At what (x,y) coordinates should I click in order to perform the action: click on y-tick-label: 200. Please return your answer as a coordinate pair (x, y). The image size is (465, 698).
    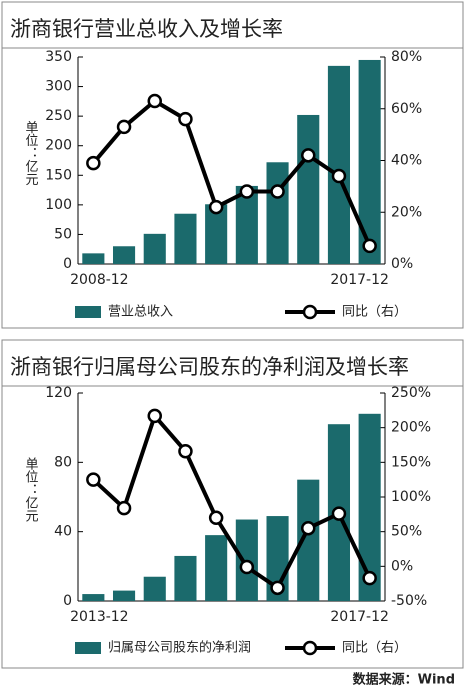
    Looking at the image, I should click on (58, 146).